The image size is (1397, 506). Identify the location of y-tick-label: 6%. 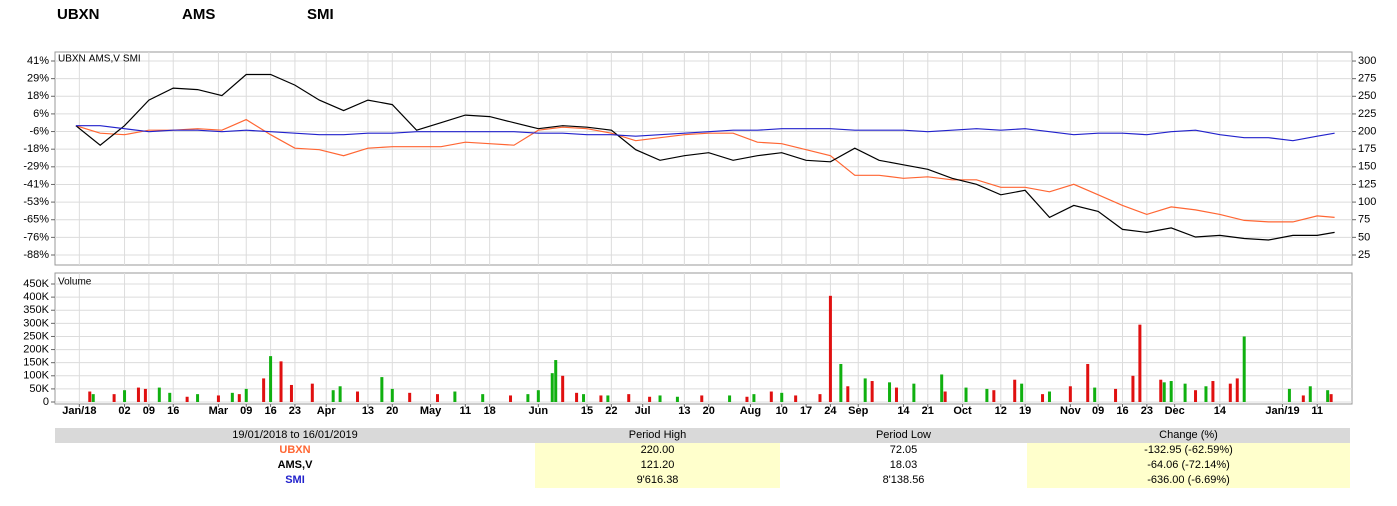
(41, 114).